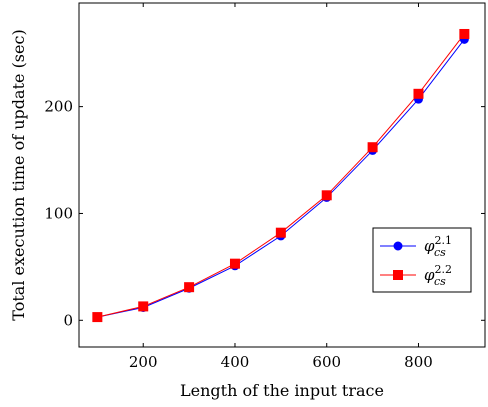 The height and width of the screenshot is (407, 488). What do you see at coordinates (143, 362) in the screenshot?
I see `x-tick-label: 200` at bounding box center [143, 362].